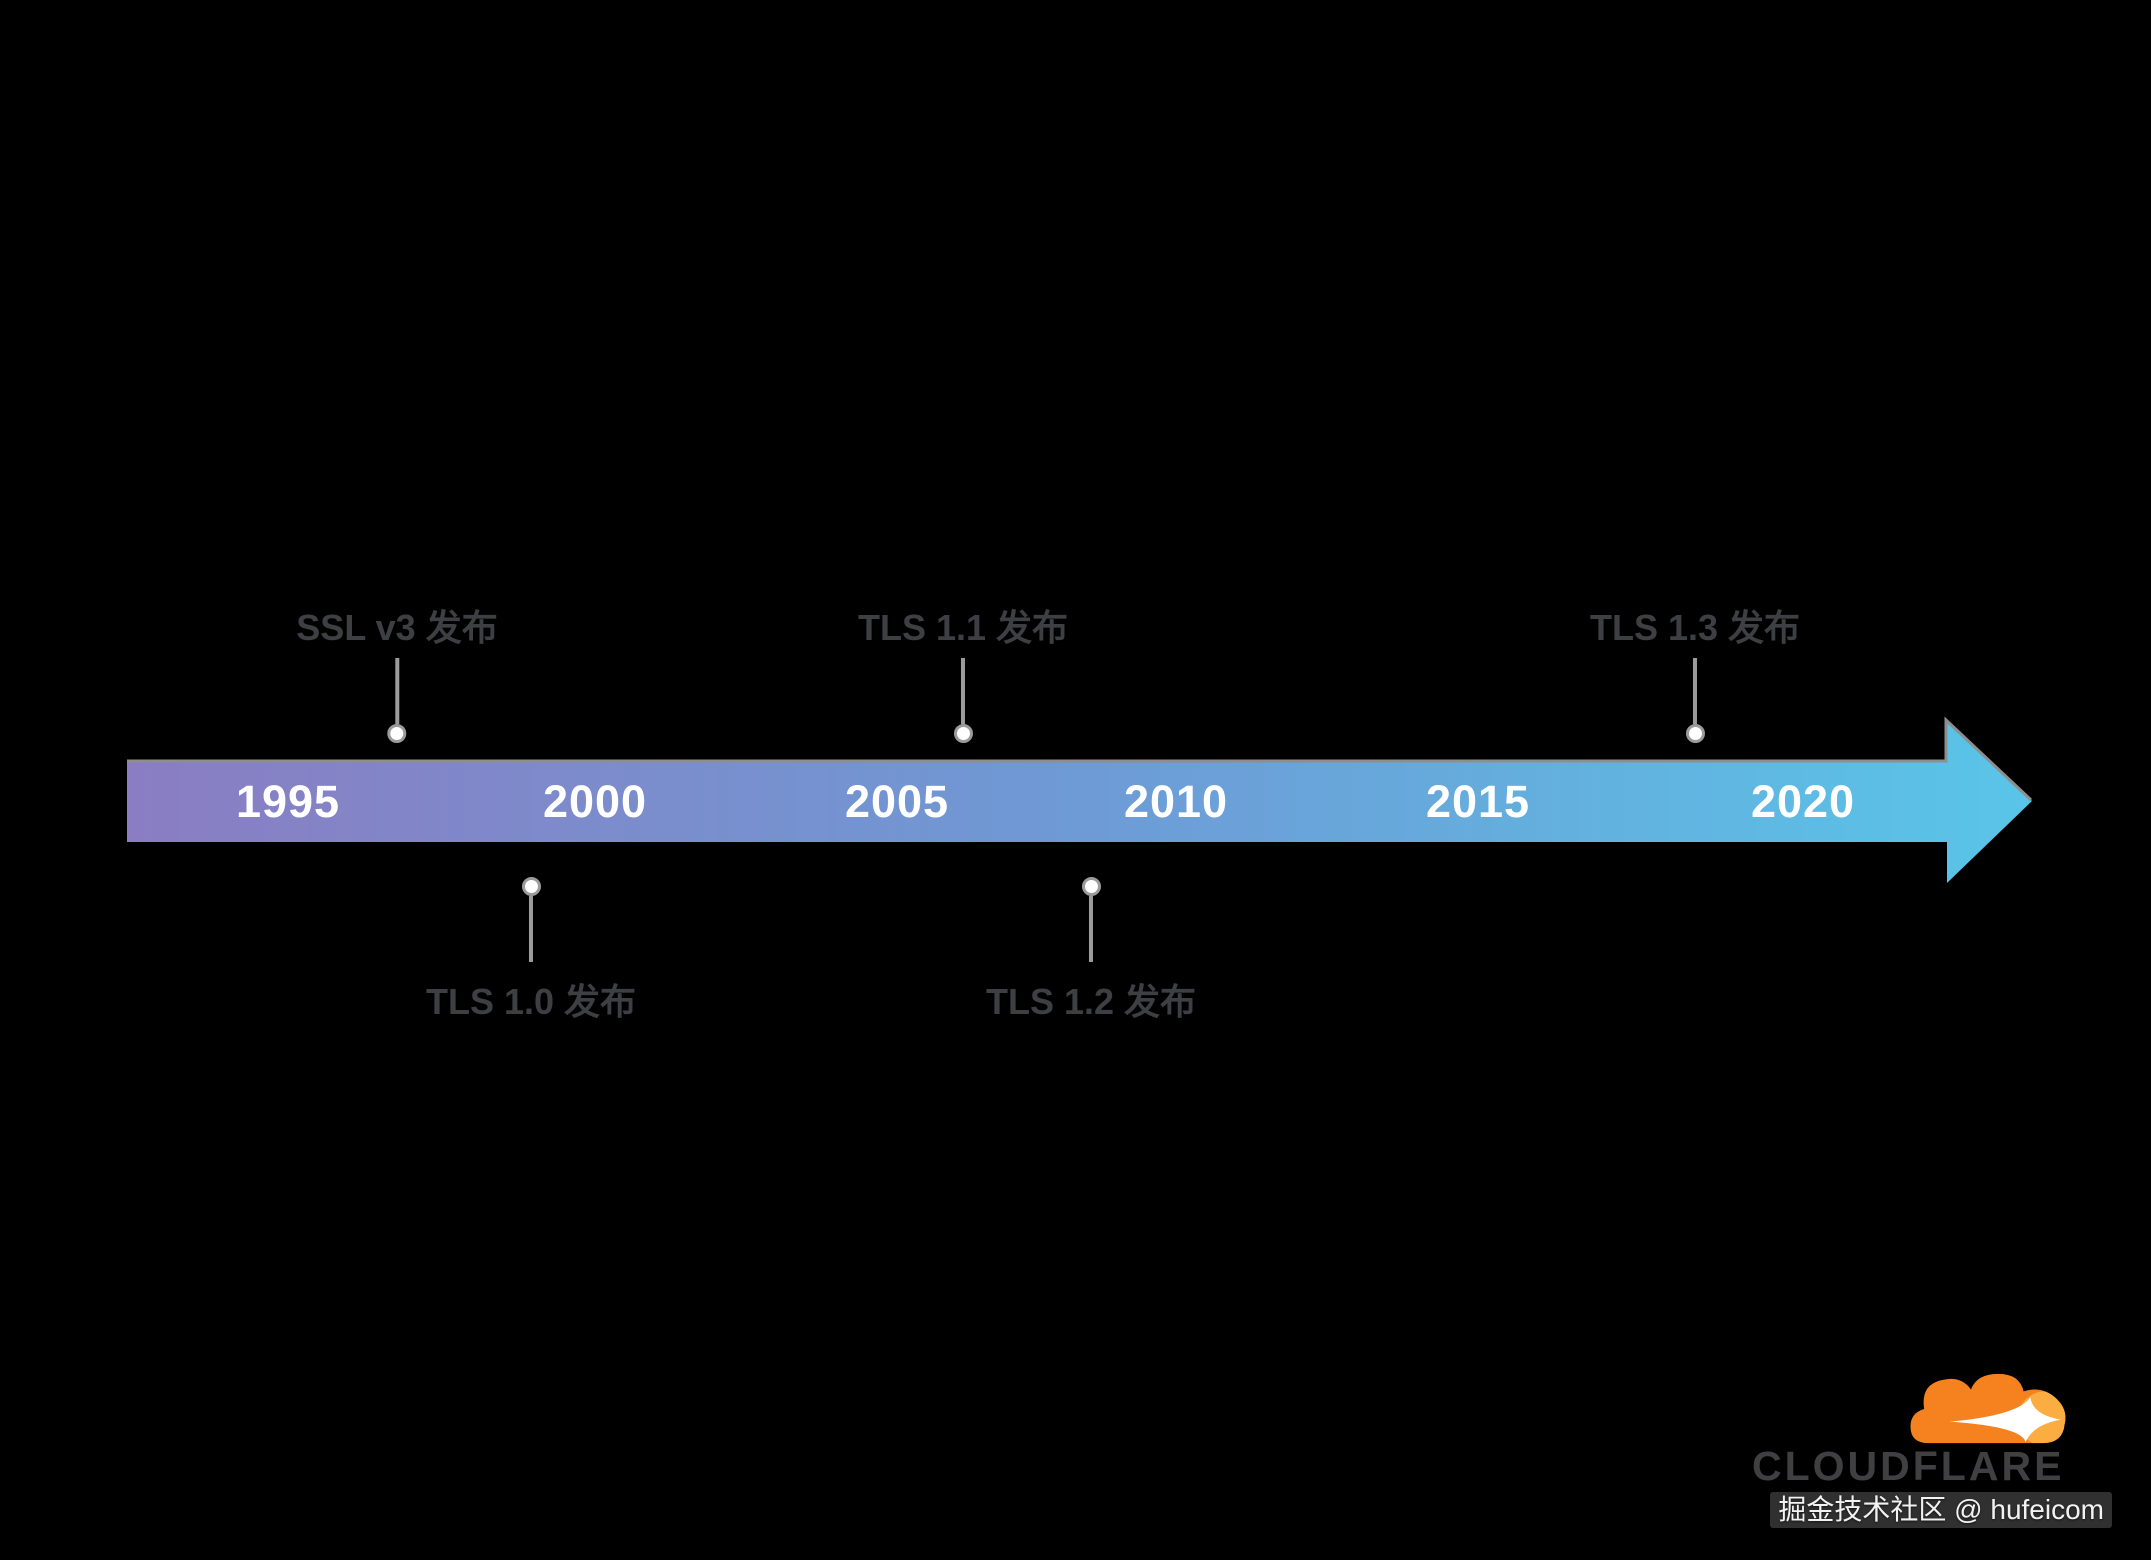 The width and height of the screenshot is (2151, 1560). I want to click on watermark: 掘金技术社区 @ hufeicom, so click(1941, 1510).